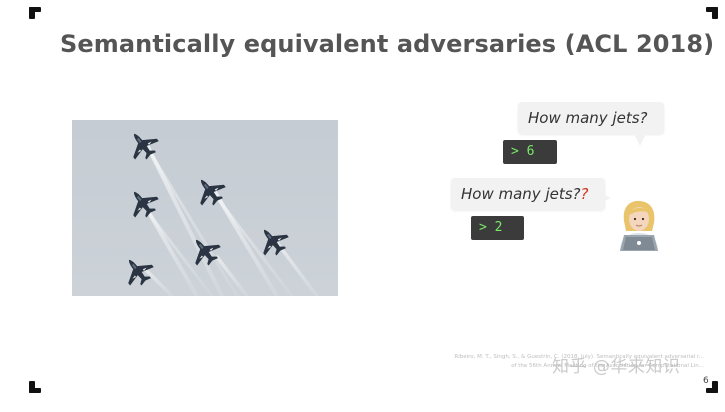  What do you see at coordinates (530, 152) in the screenshot?
I see `terminal-answer-original: > 6` at bounding box center [530, 152].